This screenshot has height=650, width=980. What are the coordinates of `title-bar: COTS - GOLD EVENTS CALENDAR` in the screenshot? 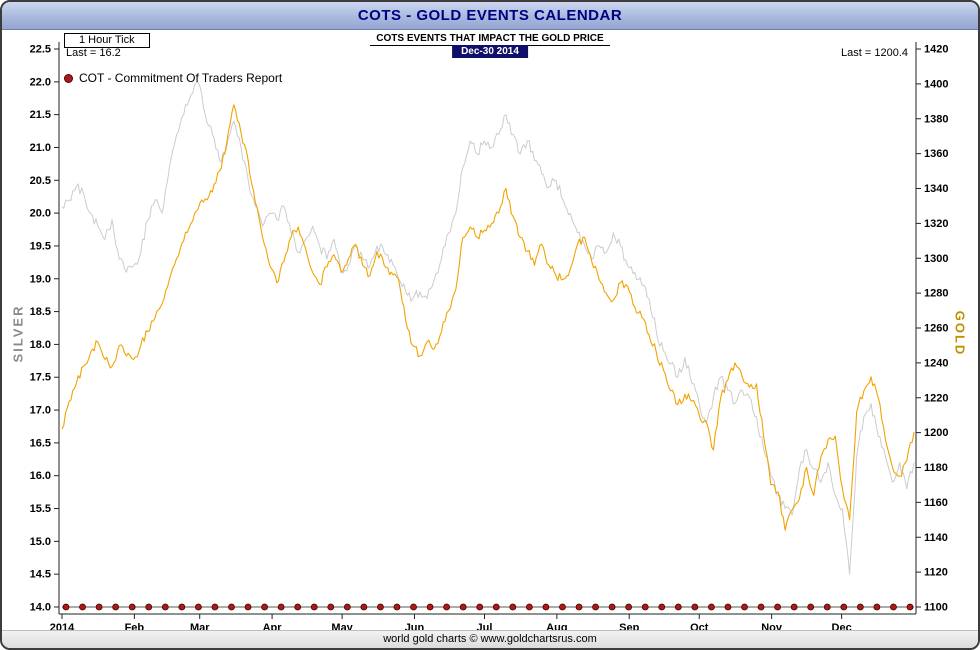 It's located at (490, 16).